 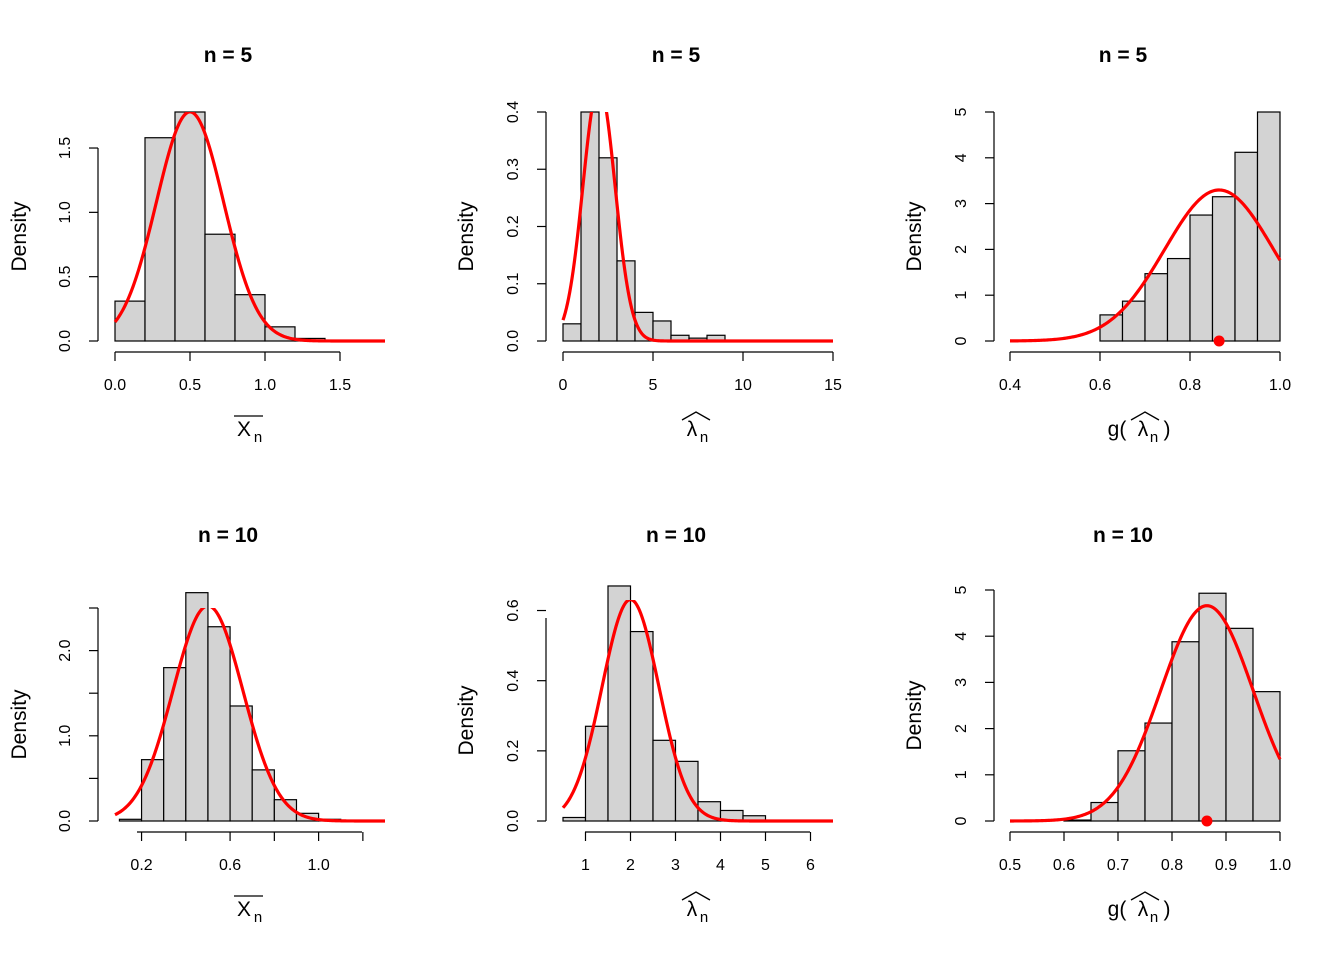 I want to click on x-tick-label: 4, so click(x=720, y=865).